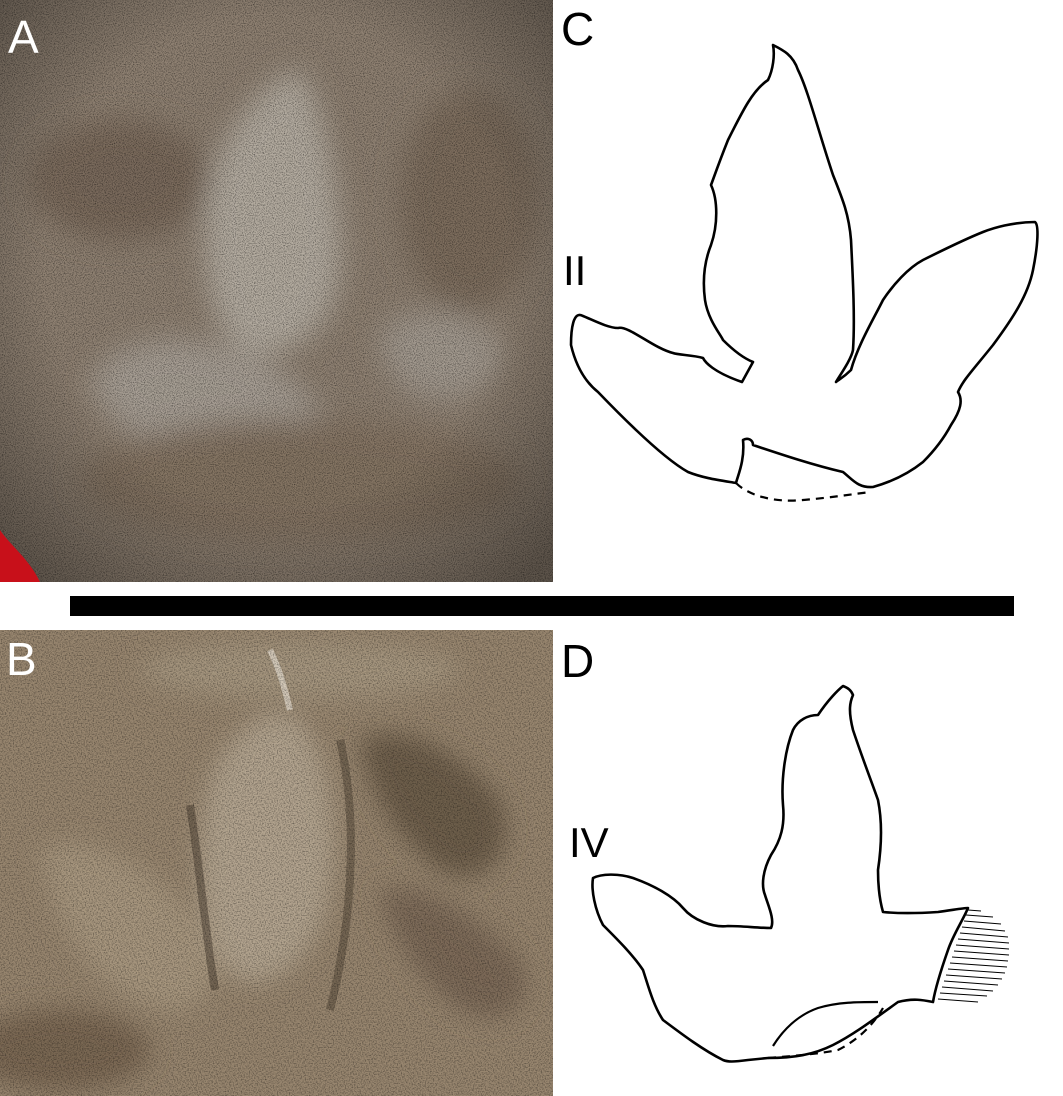  I want to click on panel-label-d: D, so click(578, 661).